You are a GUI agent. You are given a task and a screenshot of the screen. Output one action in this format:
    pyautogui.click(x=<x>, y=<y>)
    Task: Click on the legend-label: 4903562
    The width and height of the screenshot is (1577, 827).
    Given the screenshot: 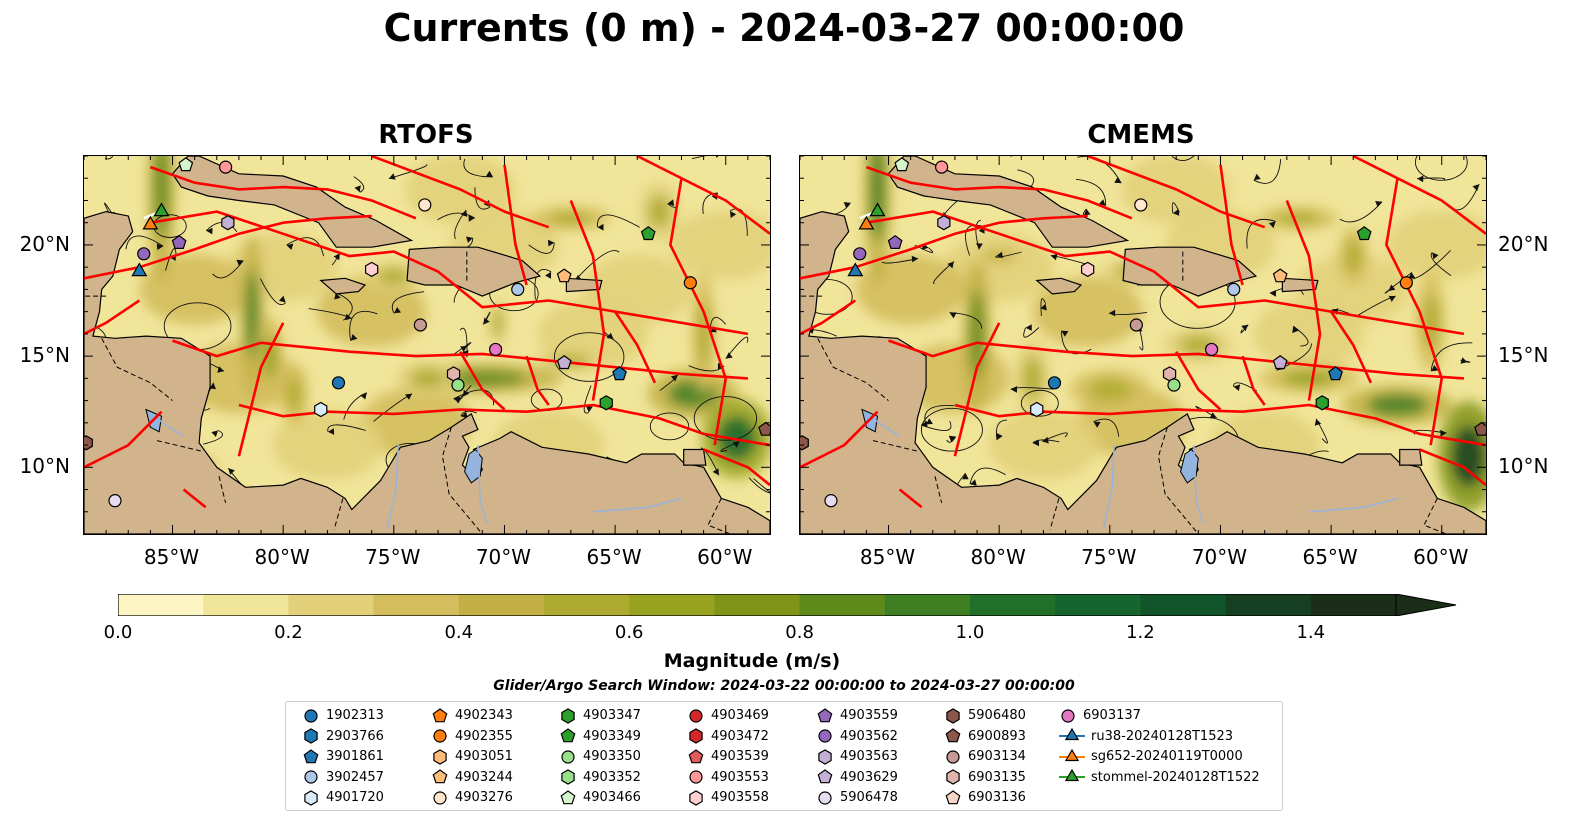 What is the action you would take?
    pyautogui.click(x=869, y=736)
    